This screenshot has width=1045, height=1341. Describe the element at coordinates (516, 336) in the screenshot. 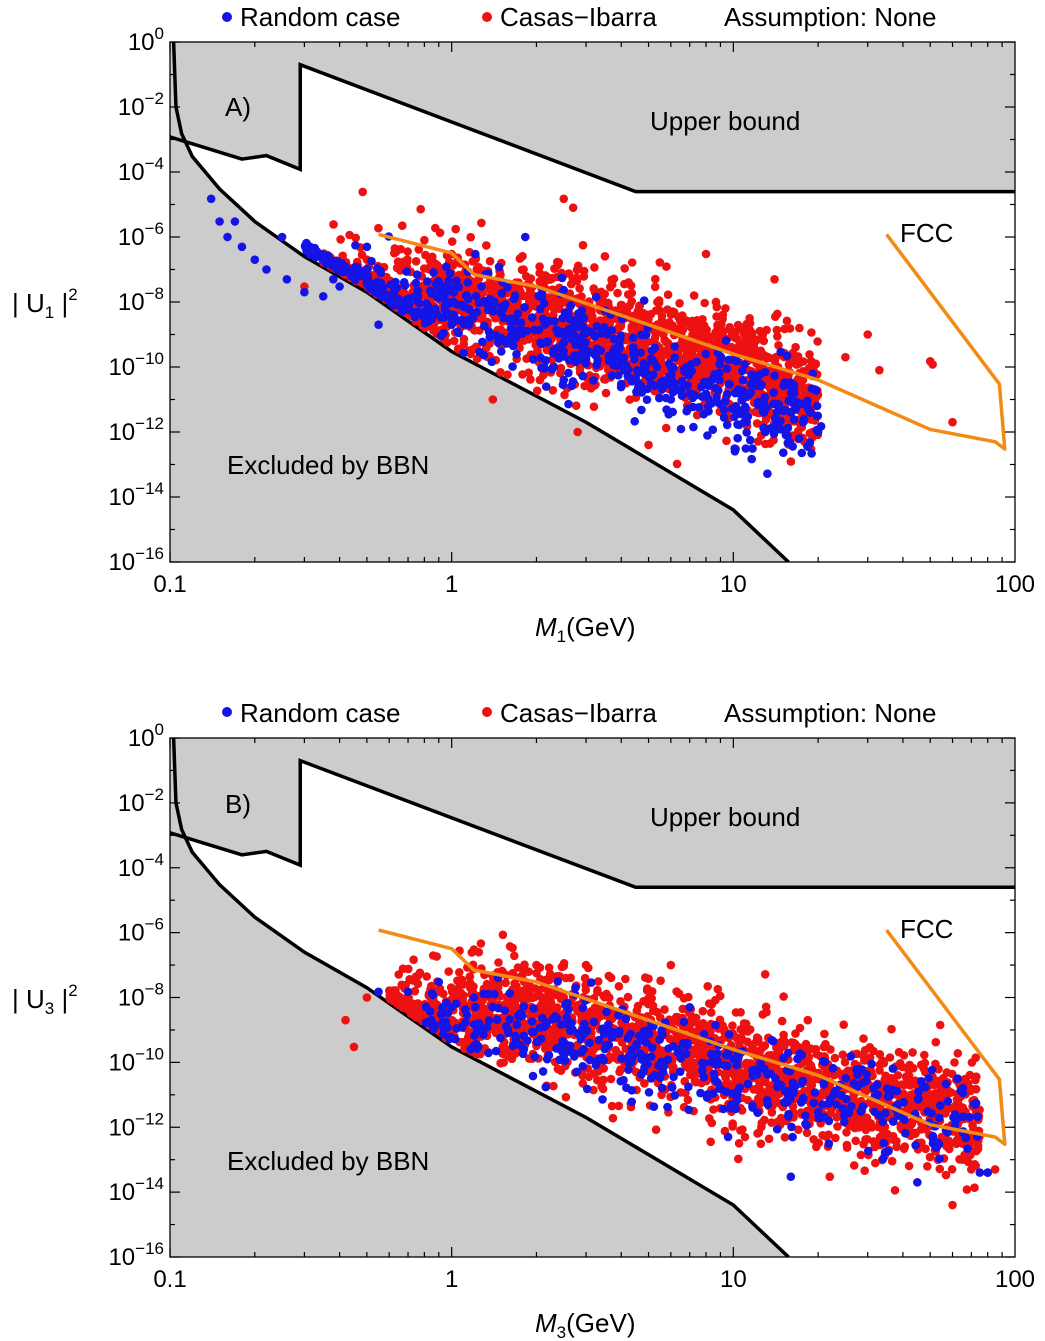

I see `series-random-case` at that location.